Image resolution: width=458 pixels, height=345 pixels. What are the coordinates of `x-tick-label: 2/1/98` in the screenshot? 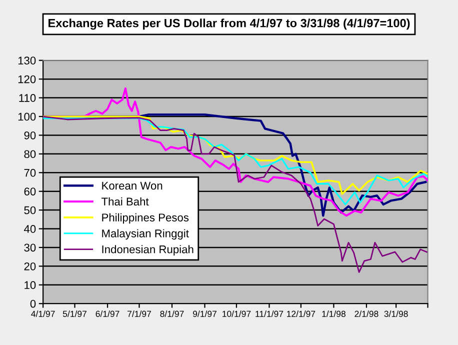 It's located at (366, 313).